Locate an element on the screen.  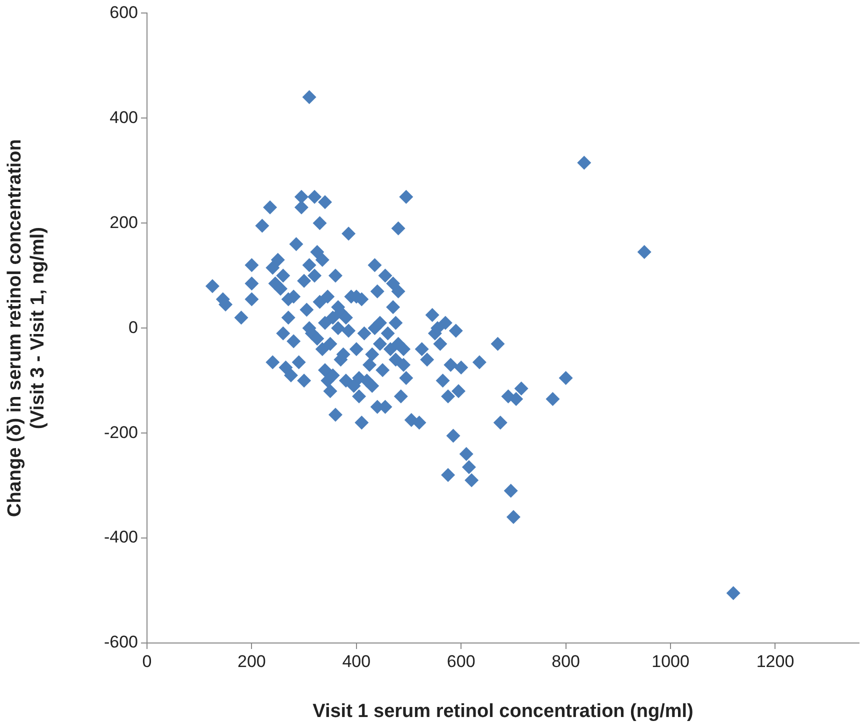
x-tick-label: 800 is located at coordinates (566, 661).